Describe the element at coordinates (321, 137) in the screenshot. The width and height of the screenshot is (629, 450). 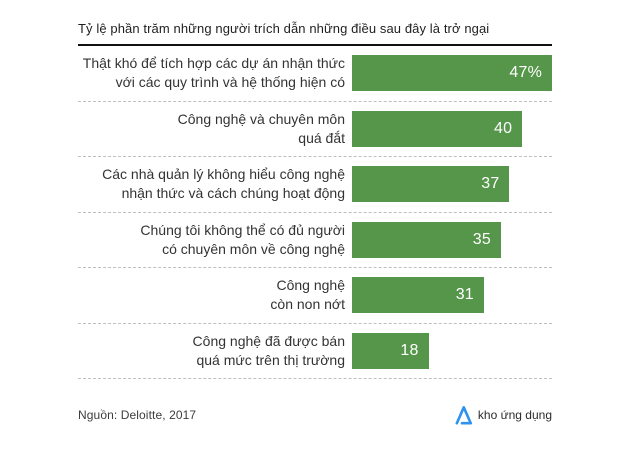
I see `category-label-line: quá đắt` at that location.